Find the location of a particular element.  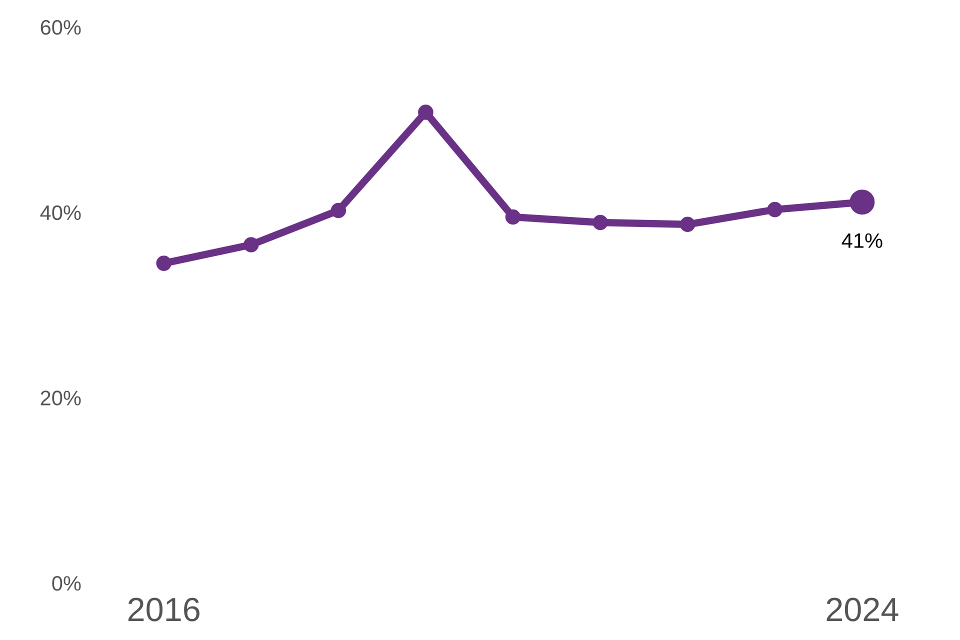

y-tick-label: 40% is located at coordinates (60, 212).